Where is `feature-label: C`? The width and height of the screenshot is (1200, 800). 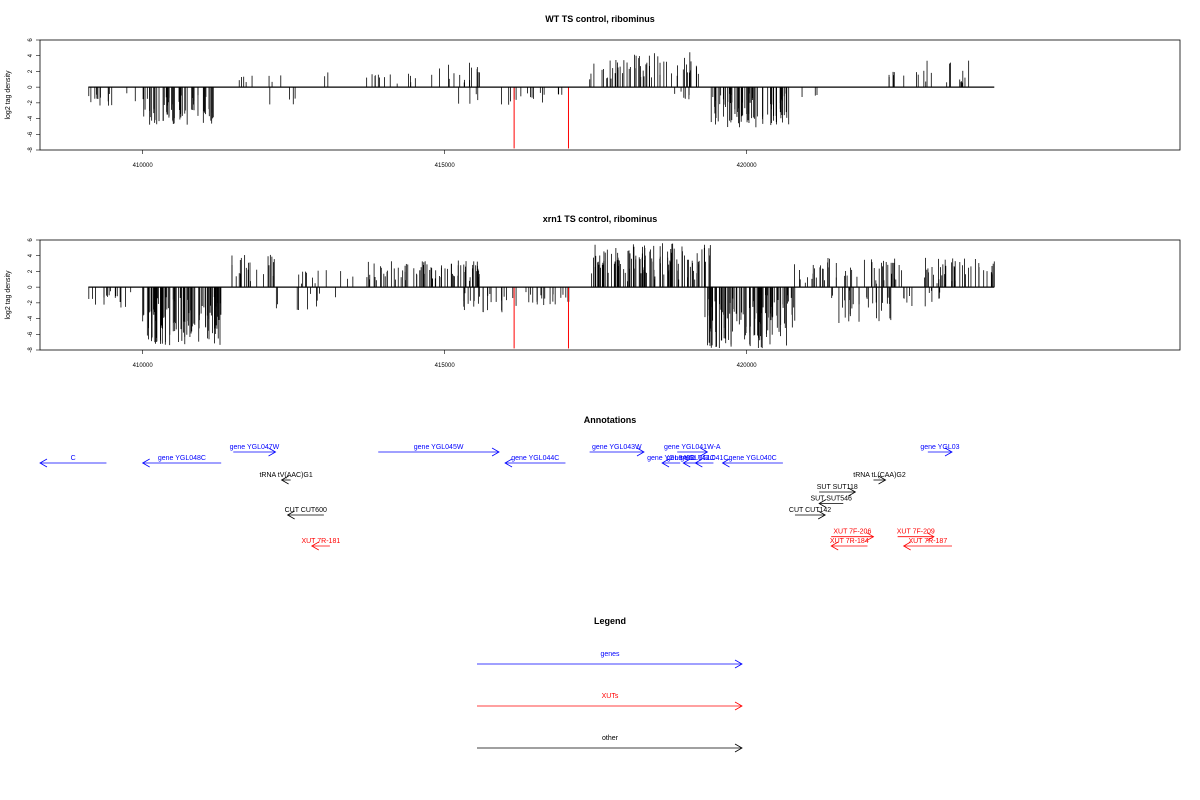 feature-label: C is located at coordinates (73, 458).